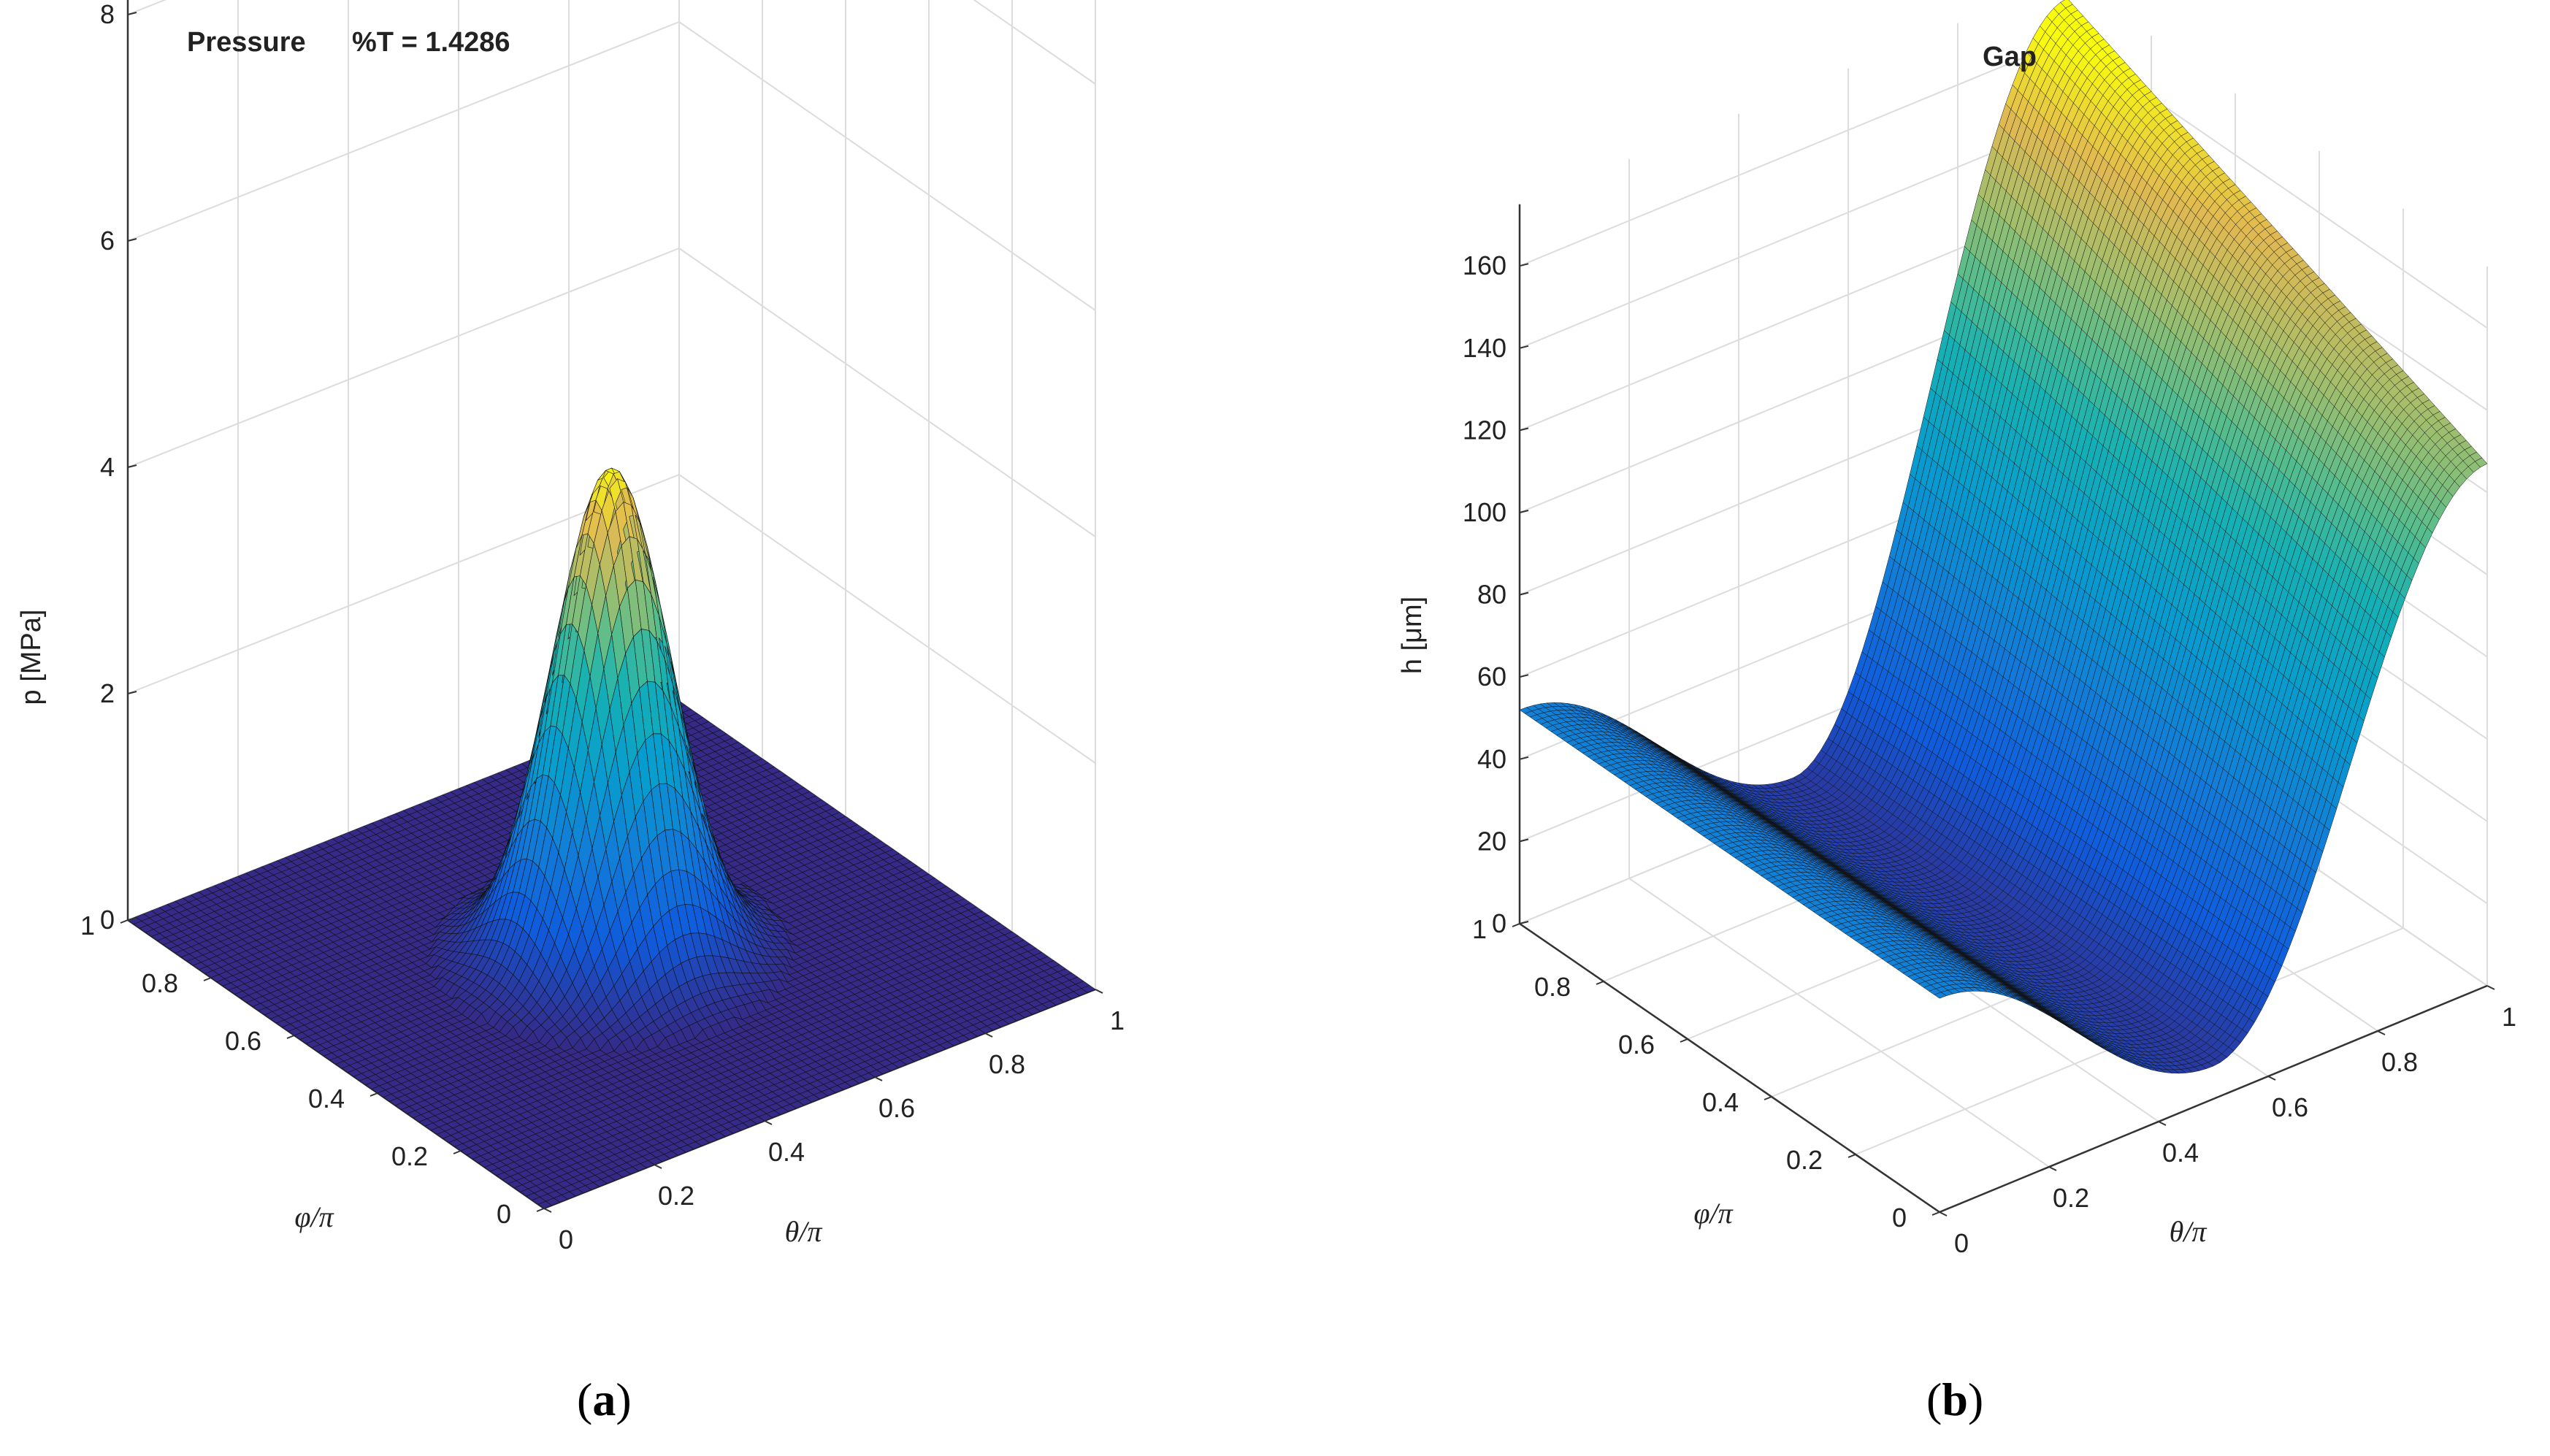 This screenshot has width=2550, height=1456. I want to click on x-tick-label: 0.8, so click(1007, 1064).